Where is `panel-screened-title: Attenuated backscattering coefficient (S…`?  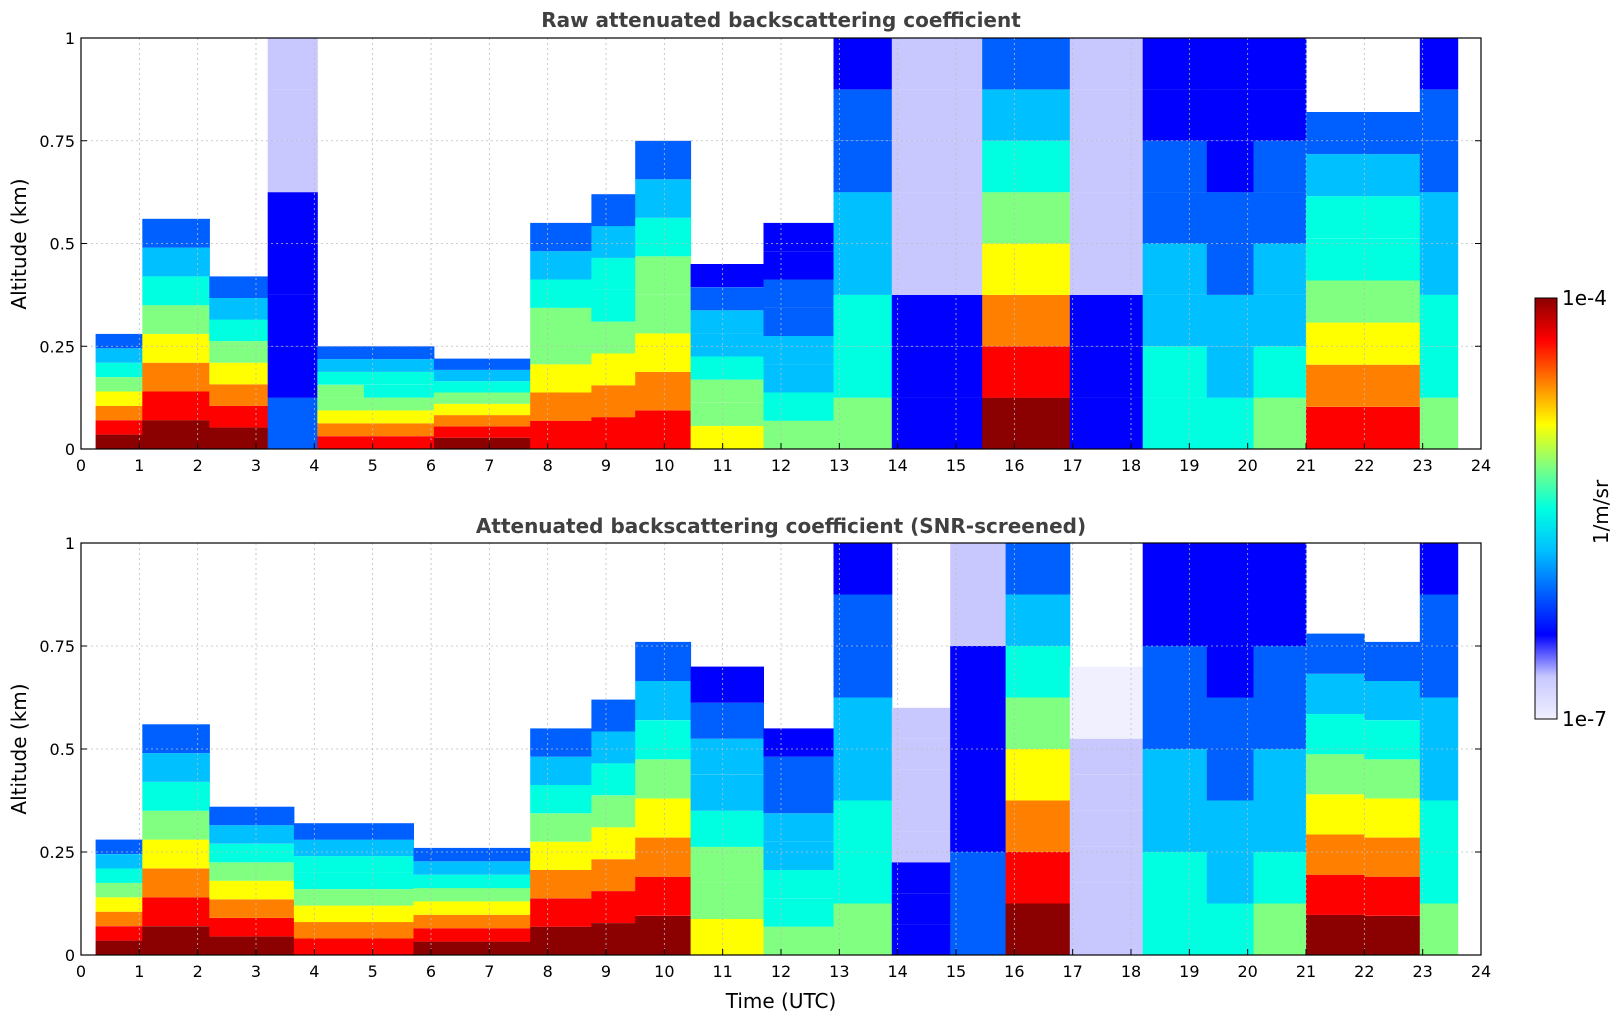 panel-screened-title: Attenuated backscattering coefficient (S… is located at coordinates (781, 526).